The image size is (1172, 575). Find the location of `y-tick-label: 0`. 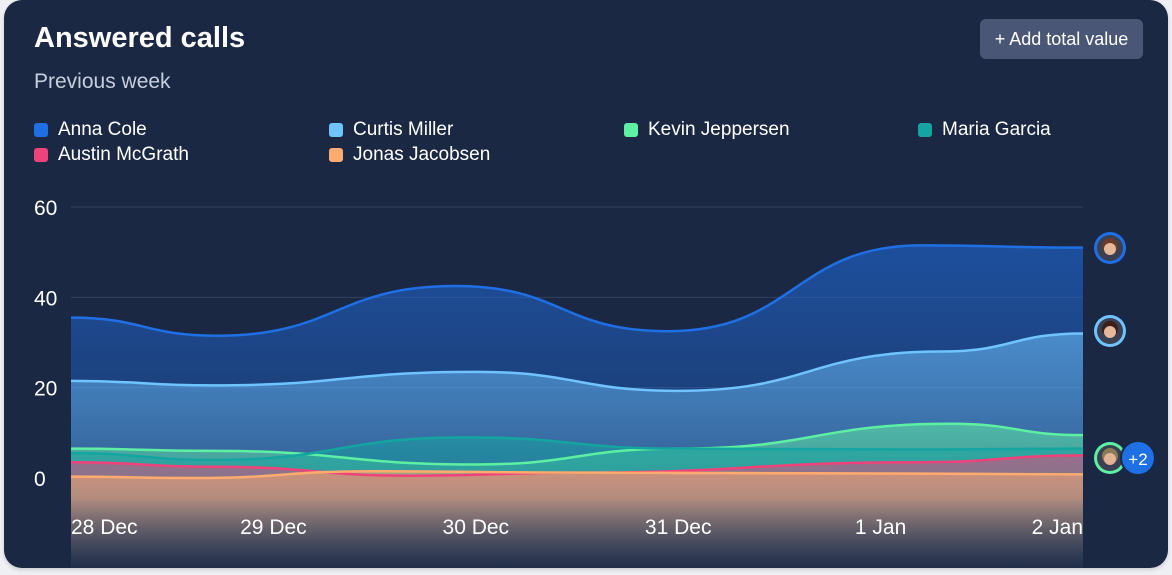

y-tick-label: 0 is located at coordinates (40, 479).